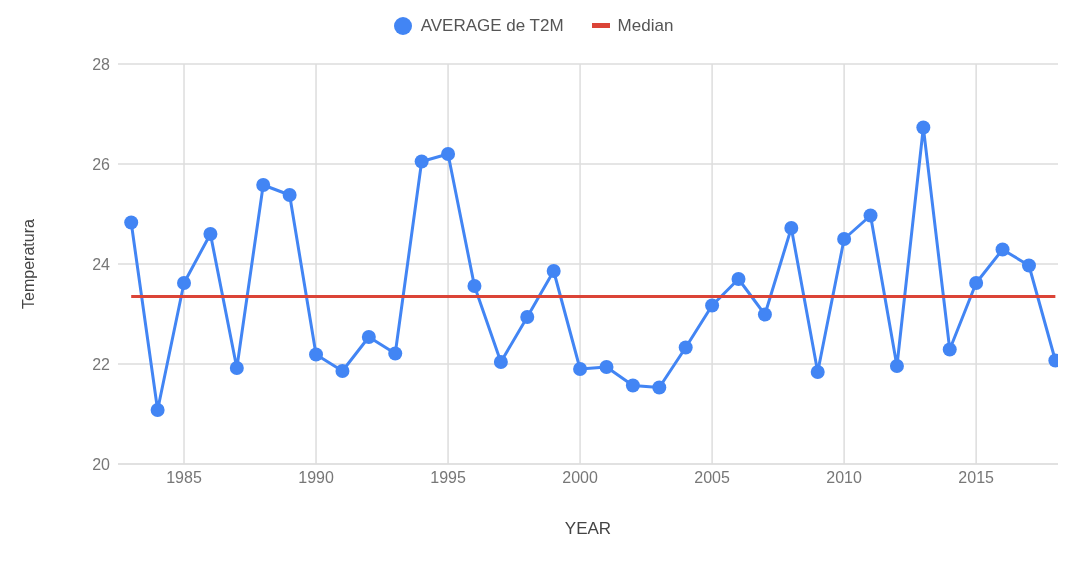 The height and width of the screenshot is (564, 1066). Describe the element at coordinates (588, 528) in the screenshot. I see `x-axis-title: YEAR` at that location.